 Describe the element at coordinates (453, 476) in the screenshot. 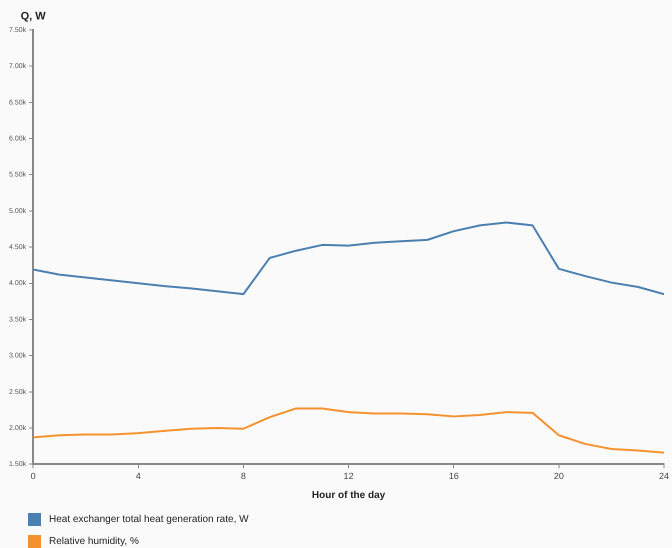

I see `x-tick-label: 16` at that location.